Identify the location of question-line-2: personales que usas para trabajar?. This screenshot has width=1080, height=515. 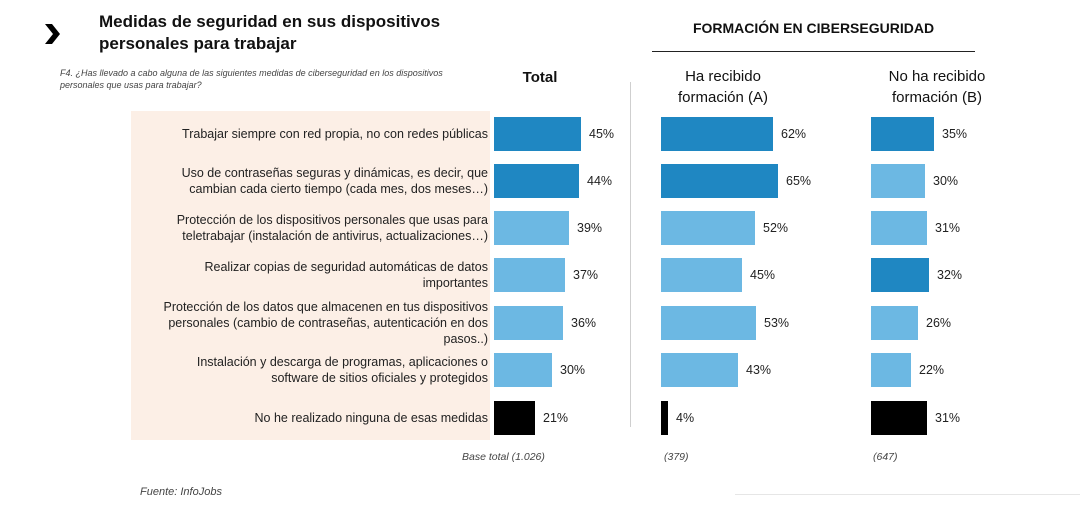
(131, 85).